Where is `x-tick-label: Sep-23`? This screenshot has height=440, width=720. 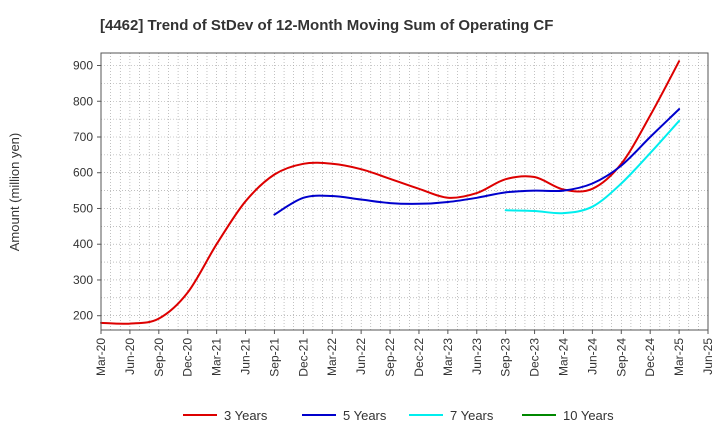
x-tick-label: Sep-23 is located at coordinates (506, 357).